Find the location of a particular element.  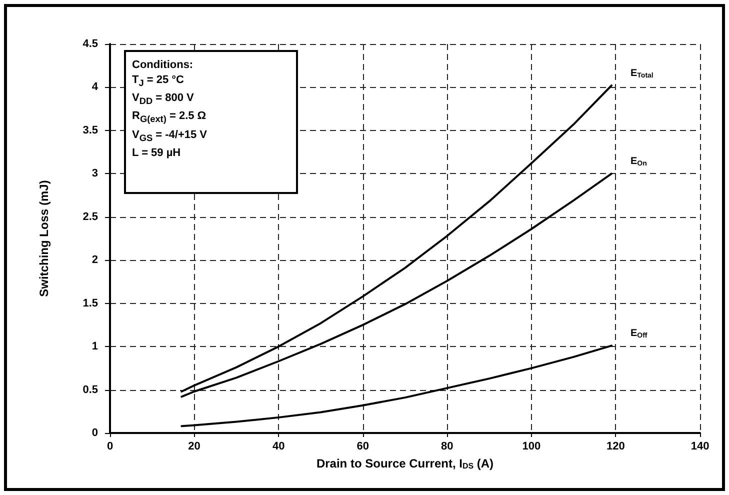

x-tick-label: 140 is located at coordinates (700, 446).